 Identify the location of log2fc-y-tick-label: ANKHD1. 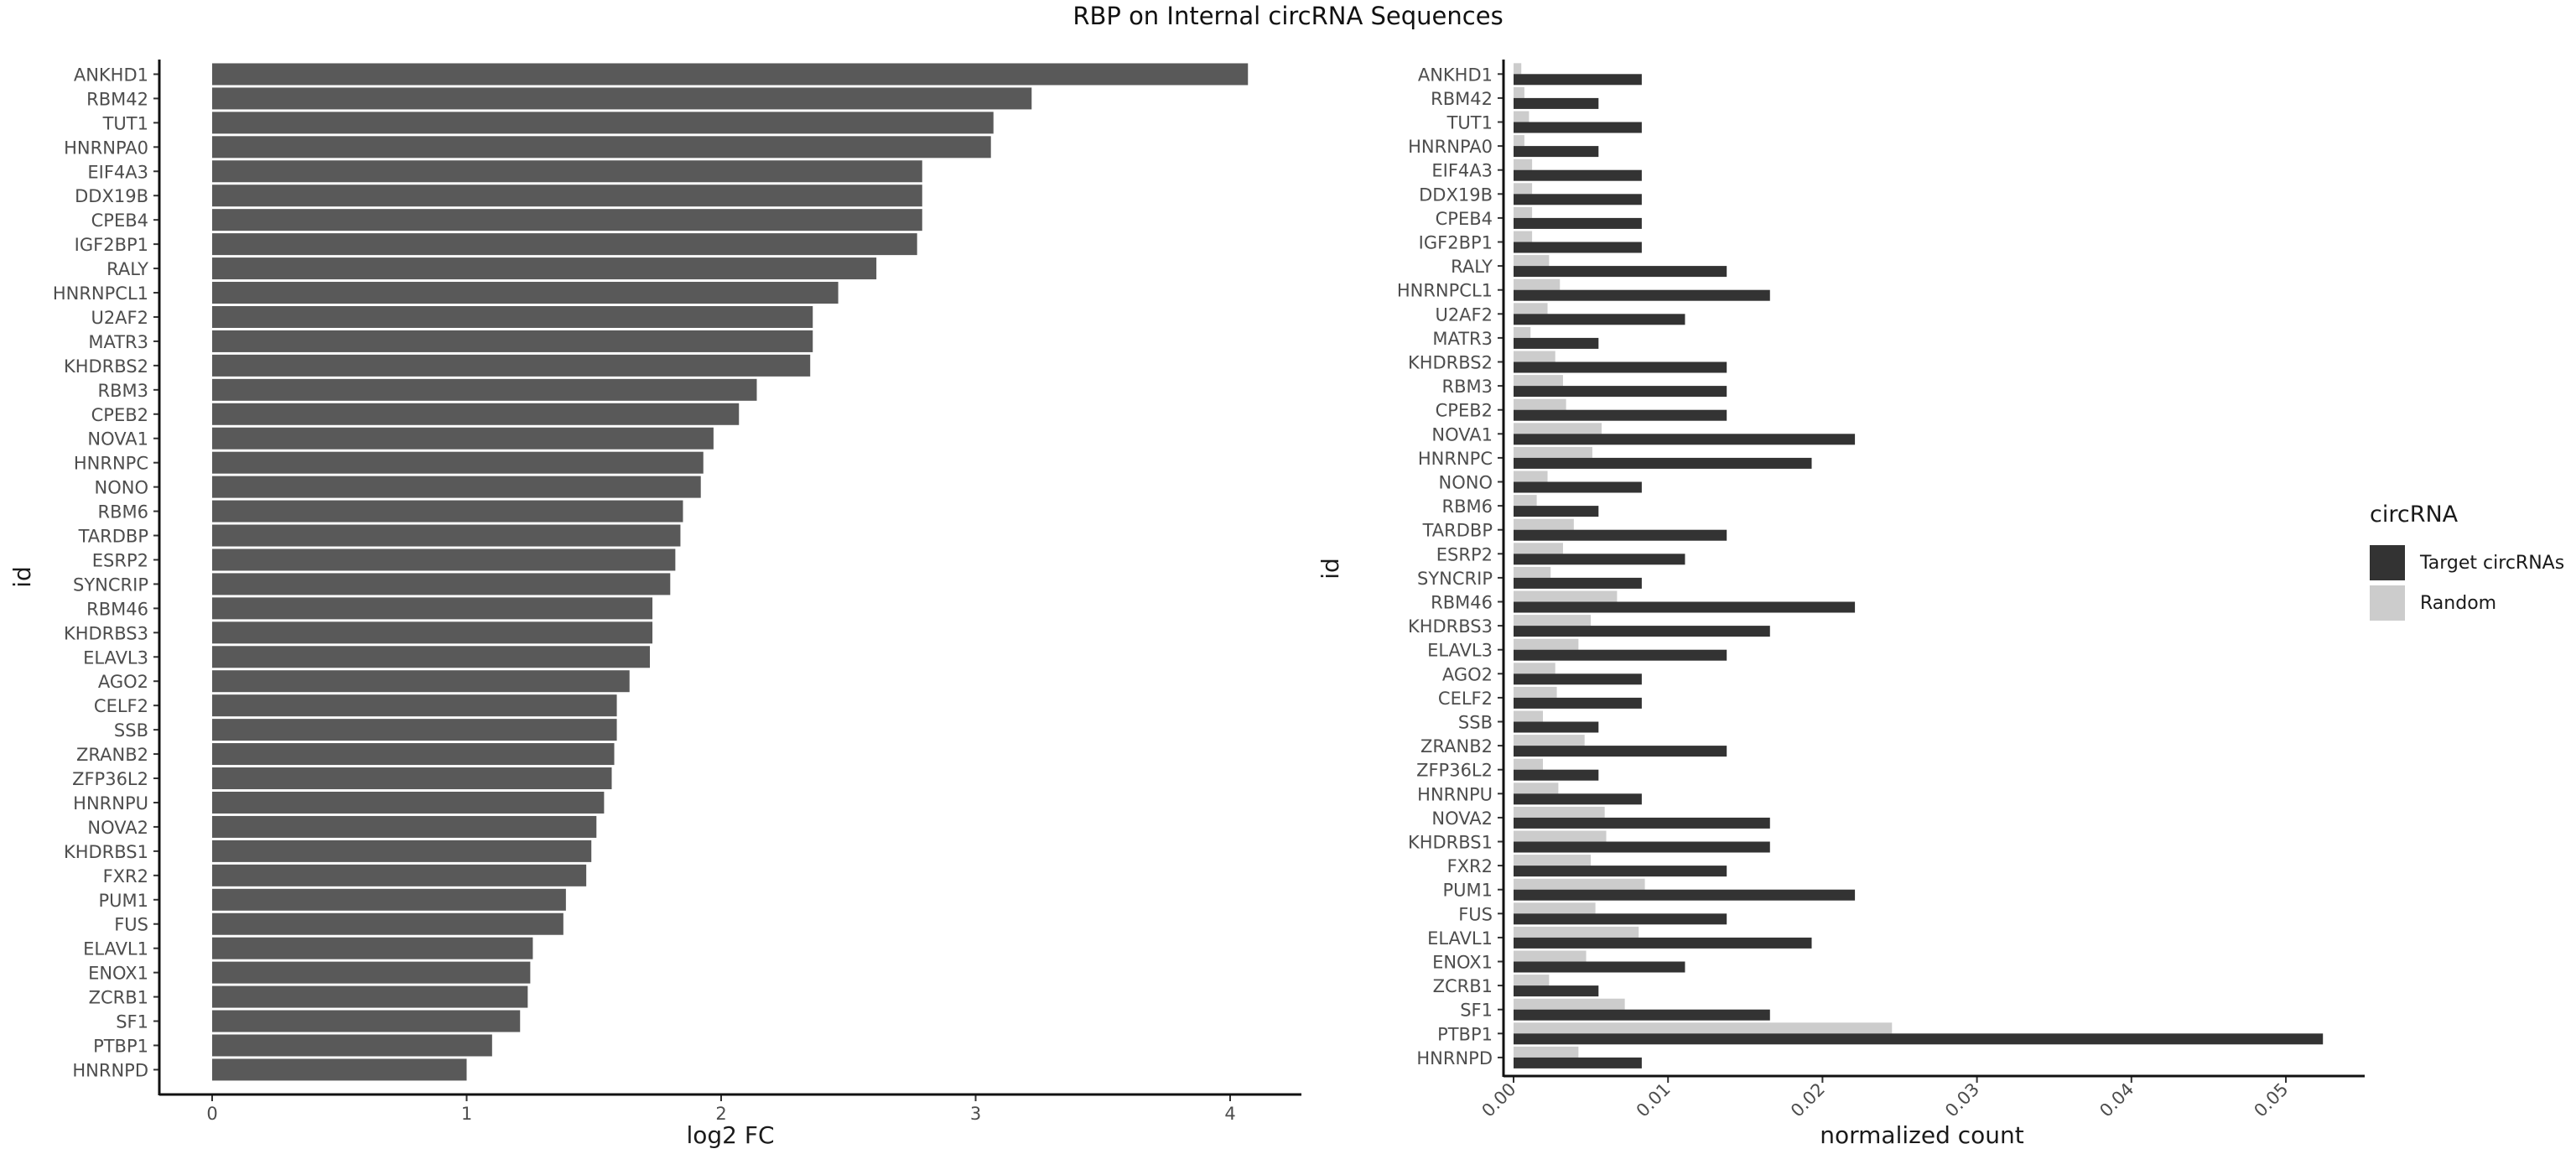
(111, 75).